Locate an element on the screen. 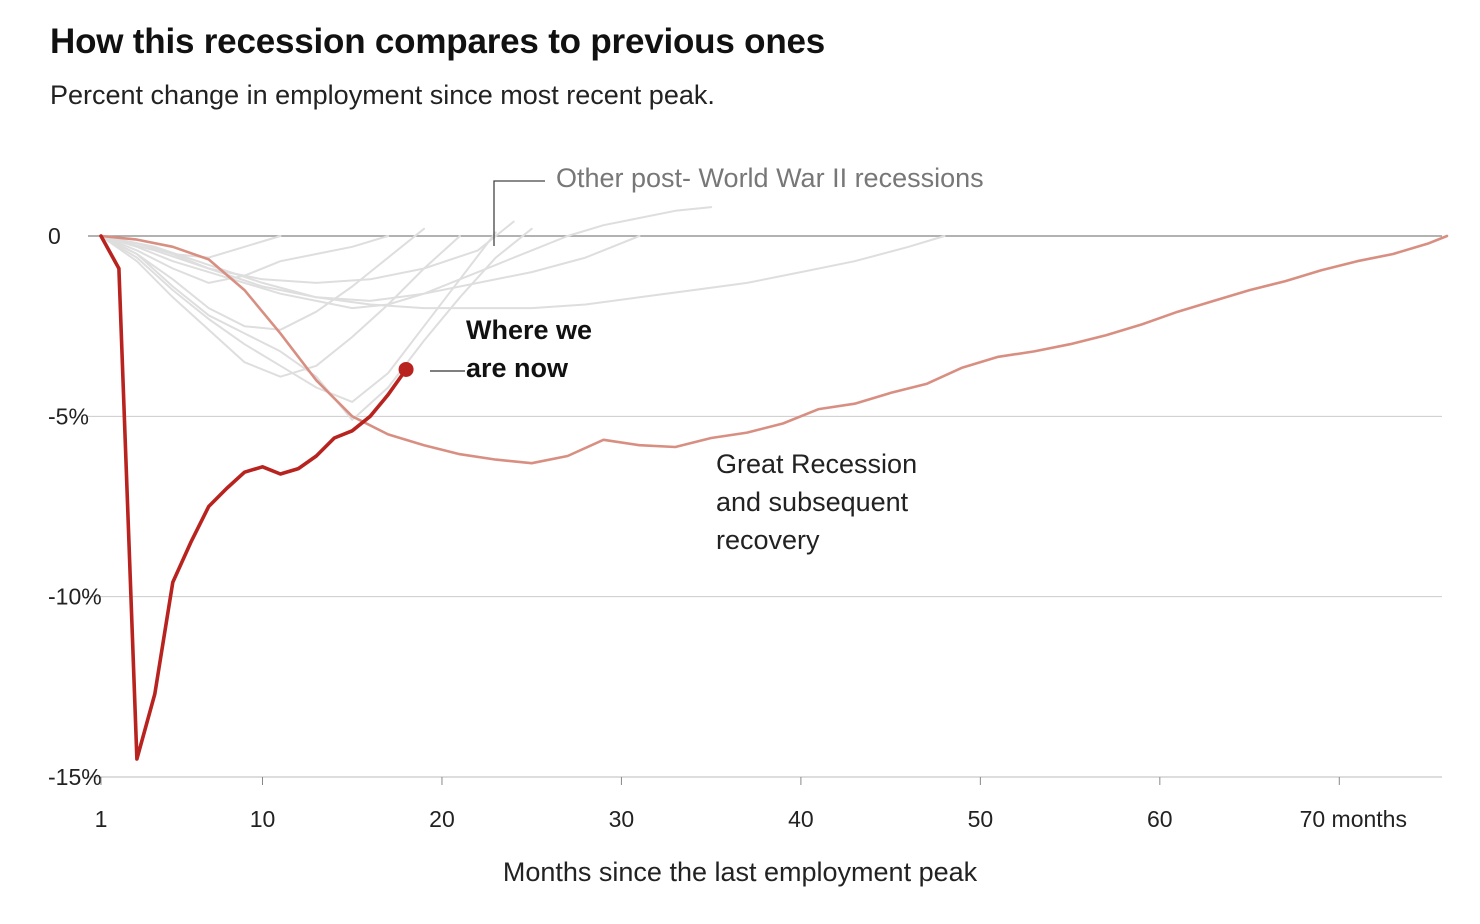  x-tick-label-2: 20 is located at coordinates (442, 819).